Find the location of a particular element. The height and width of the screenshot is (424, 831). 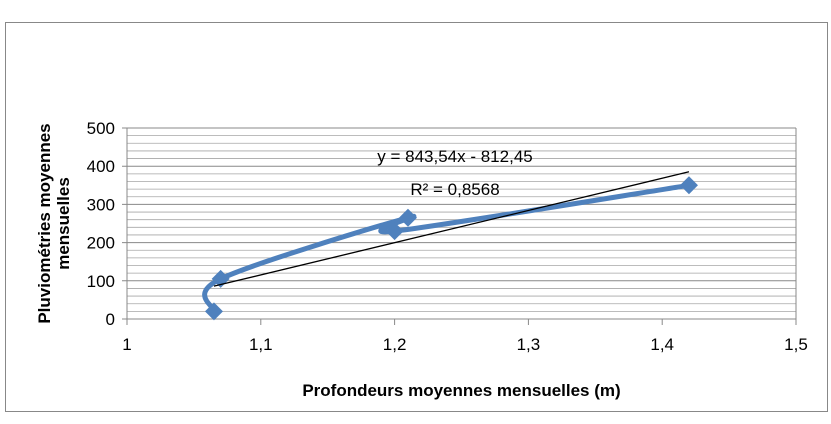

y-axis-title: Pluviométries moyennesmensuelles is located at coordinates (54, 223).